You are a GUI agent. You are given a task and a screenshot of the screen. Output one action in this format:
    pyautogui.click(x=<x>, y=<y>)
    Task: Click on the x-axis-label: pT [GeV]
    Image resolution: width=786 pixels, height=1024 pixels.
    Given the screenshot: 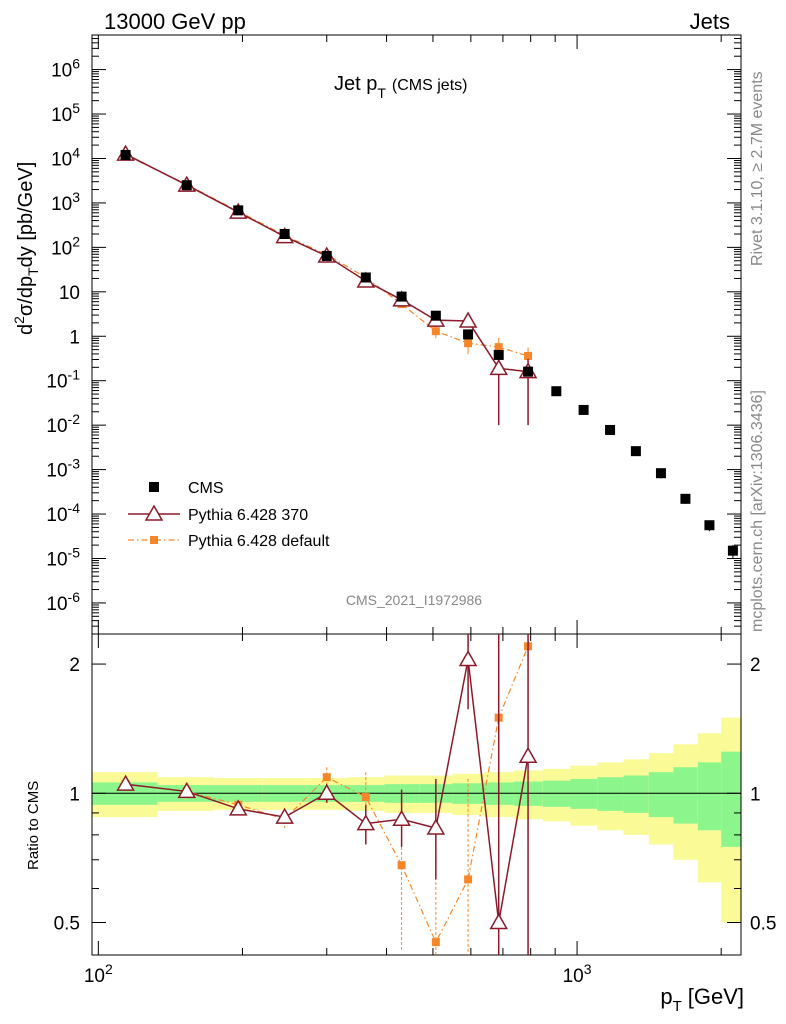 What is the action you would take?
    pyautogui.click(x=702, y=999)
    